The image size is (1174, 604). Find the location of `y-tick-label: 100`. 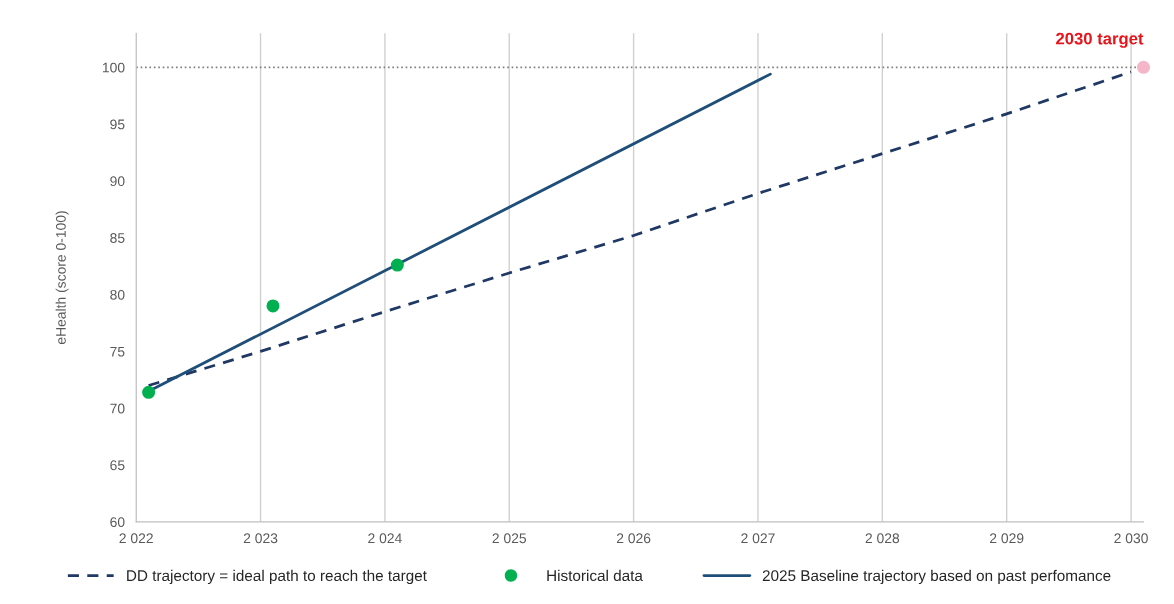

y-tick-label: 100 is located at coordinates (113, 67).